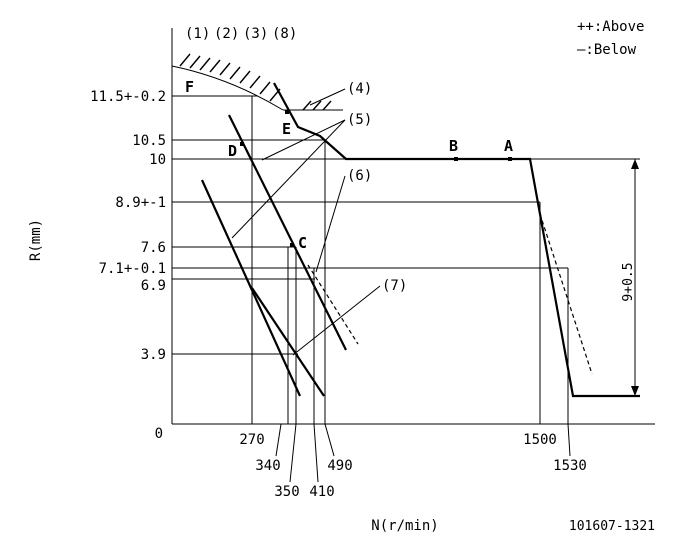 Image resolution: width=681 pixels, height=549 pixels. Describe the element at coordinates (286, 129) in the screenshot. I see `point-e-label: E` at that location.